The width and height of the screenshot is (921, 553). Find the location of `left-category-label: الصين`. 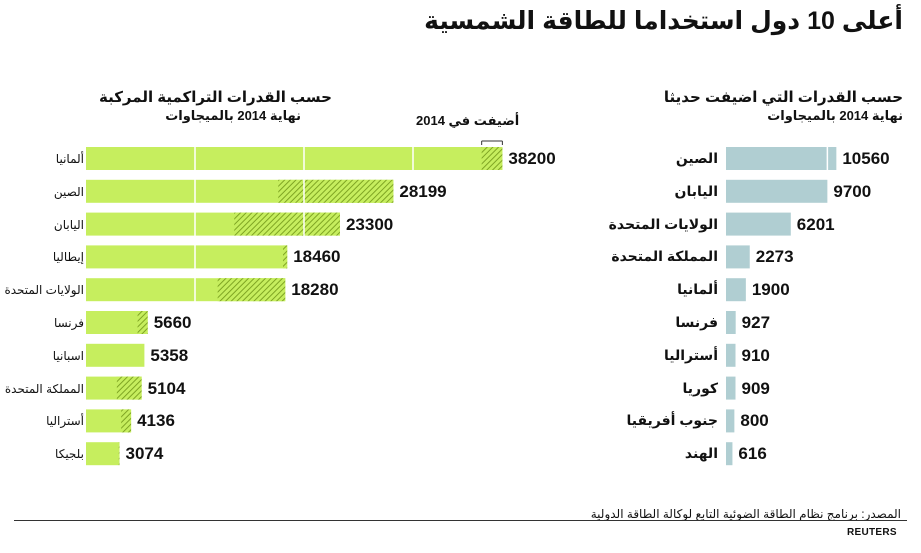

left-category-label: الصين is located at coordinates (68, 191).